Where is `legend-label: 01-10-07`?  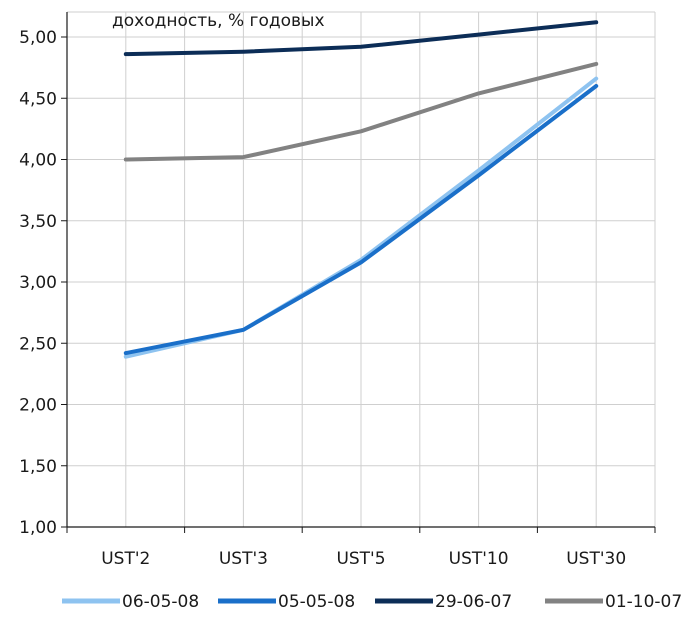
legend-label: 01-10-07 is located at coordinates (643, 602).